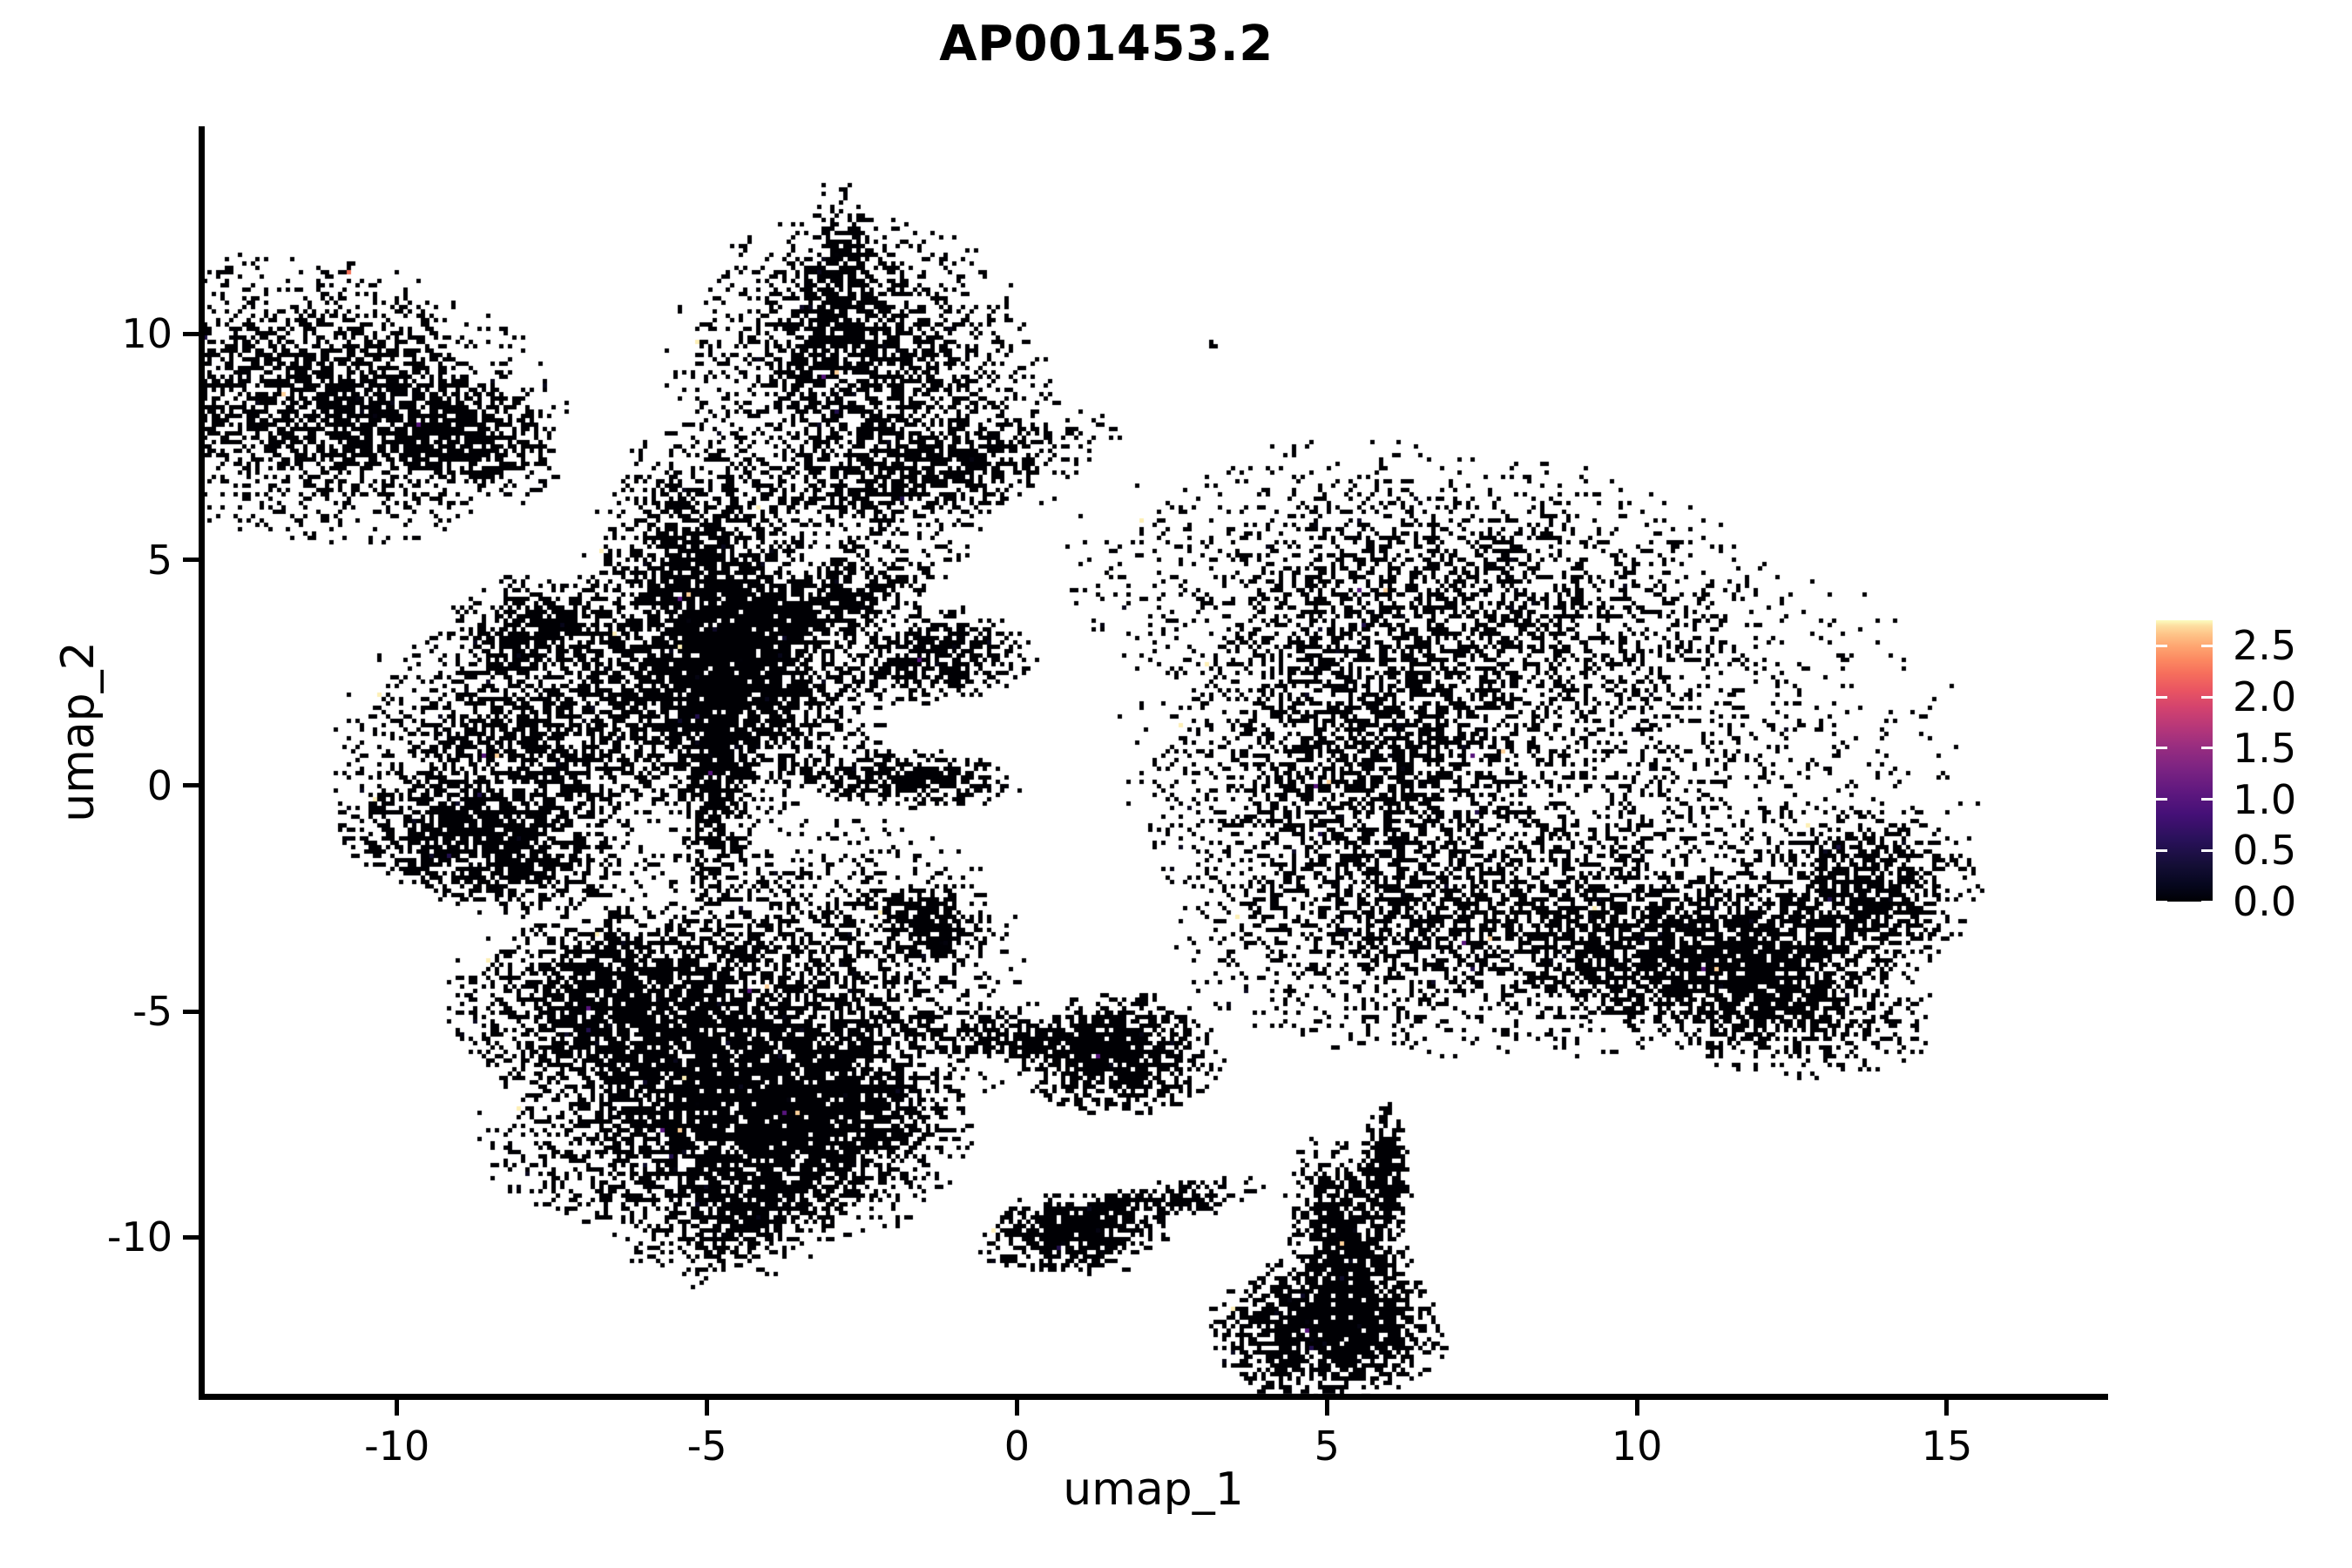  I want to click on y-tick-label: -5, so click(152, 1012).